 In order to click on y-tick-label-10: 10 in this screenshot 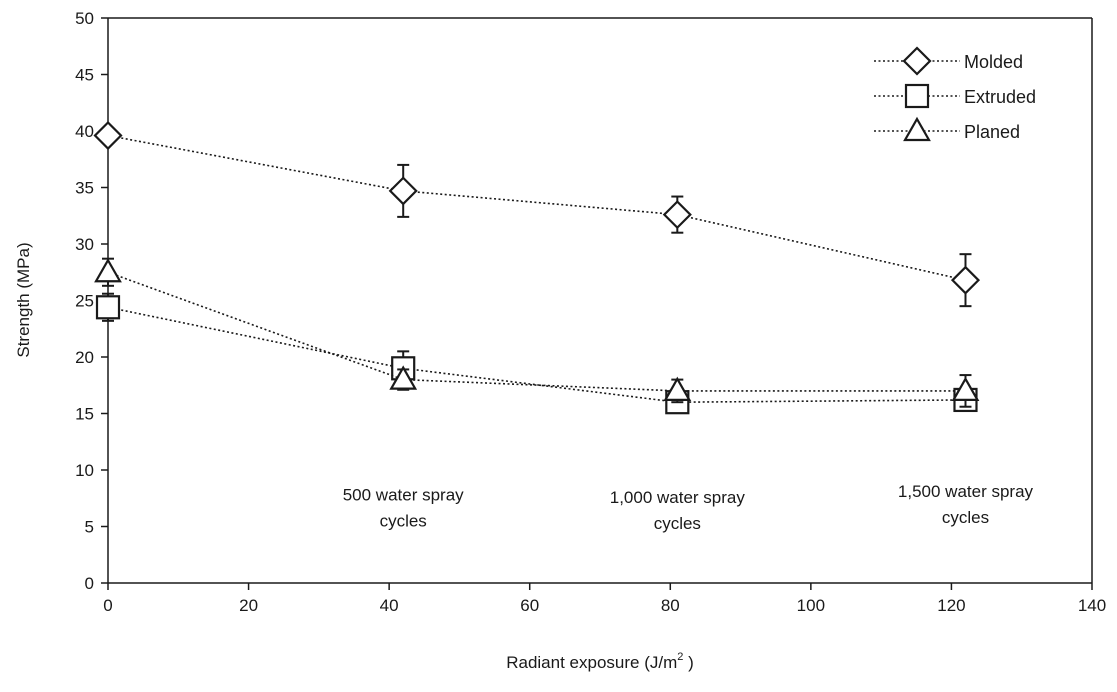, I will do `click(84, 470)`.